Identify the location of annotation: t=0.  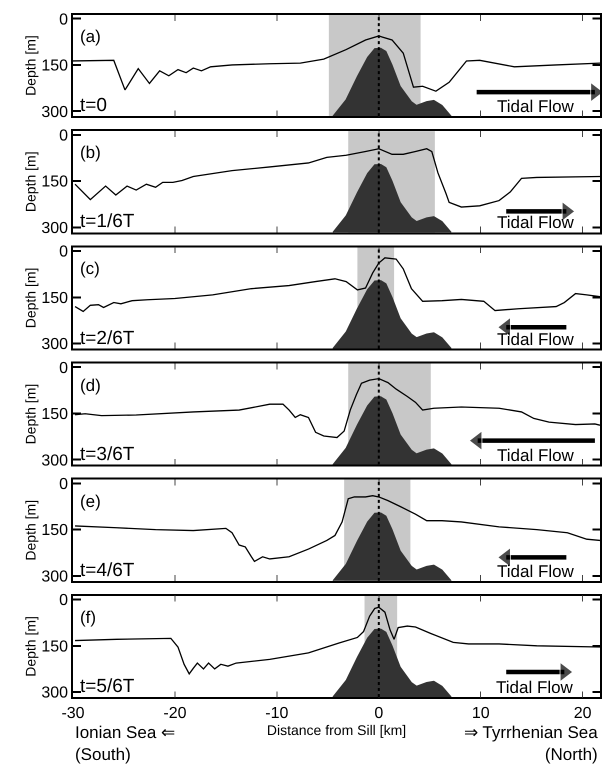
(93, 105).